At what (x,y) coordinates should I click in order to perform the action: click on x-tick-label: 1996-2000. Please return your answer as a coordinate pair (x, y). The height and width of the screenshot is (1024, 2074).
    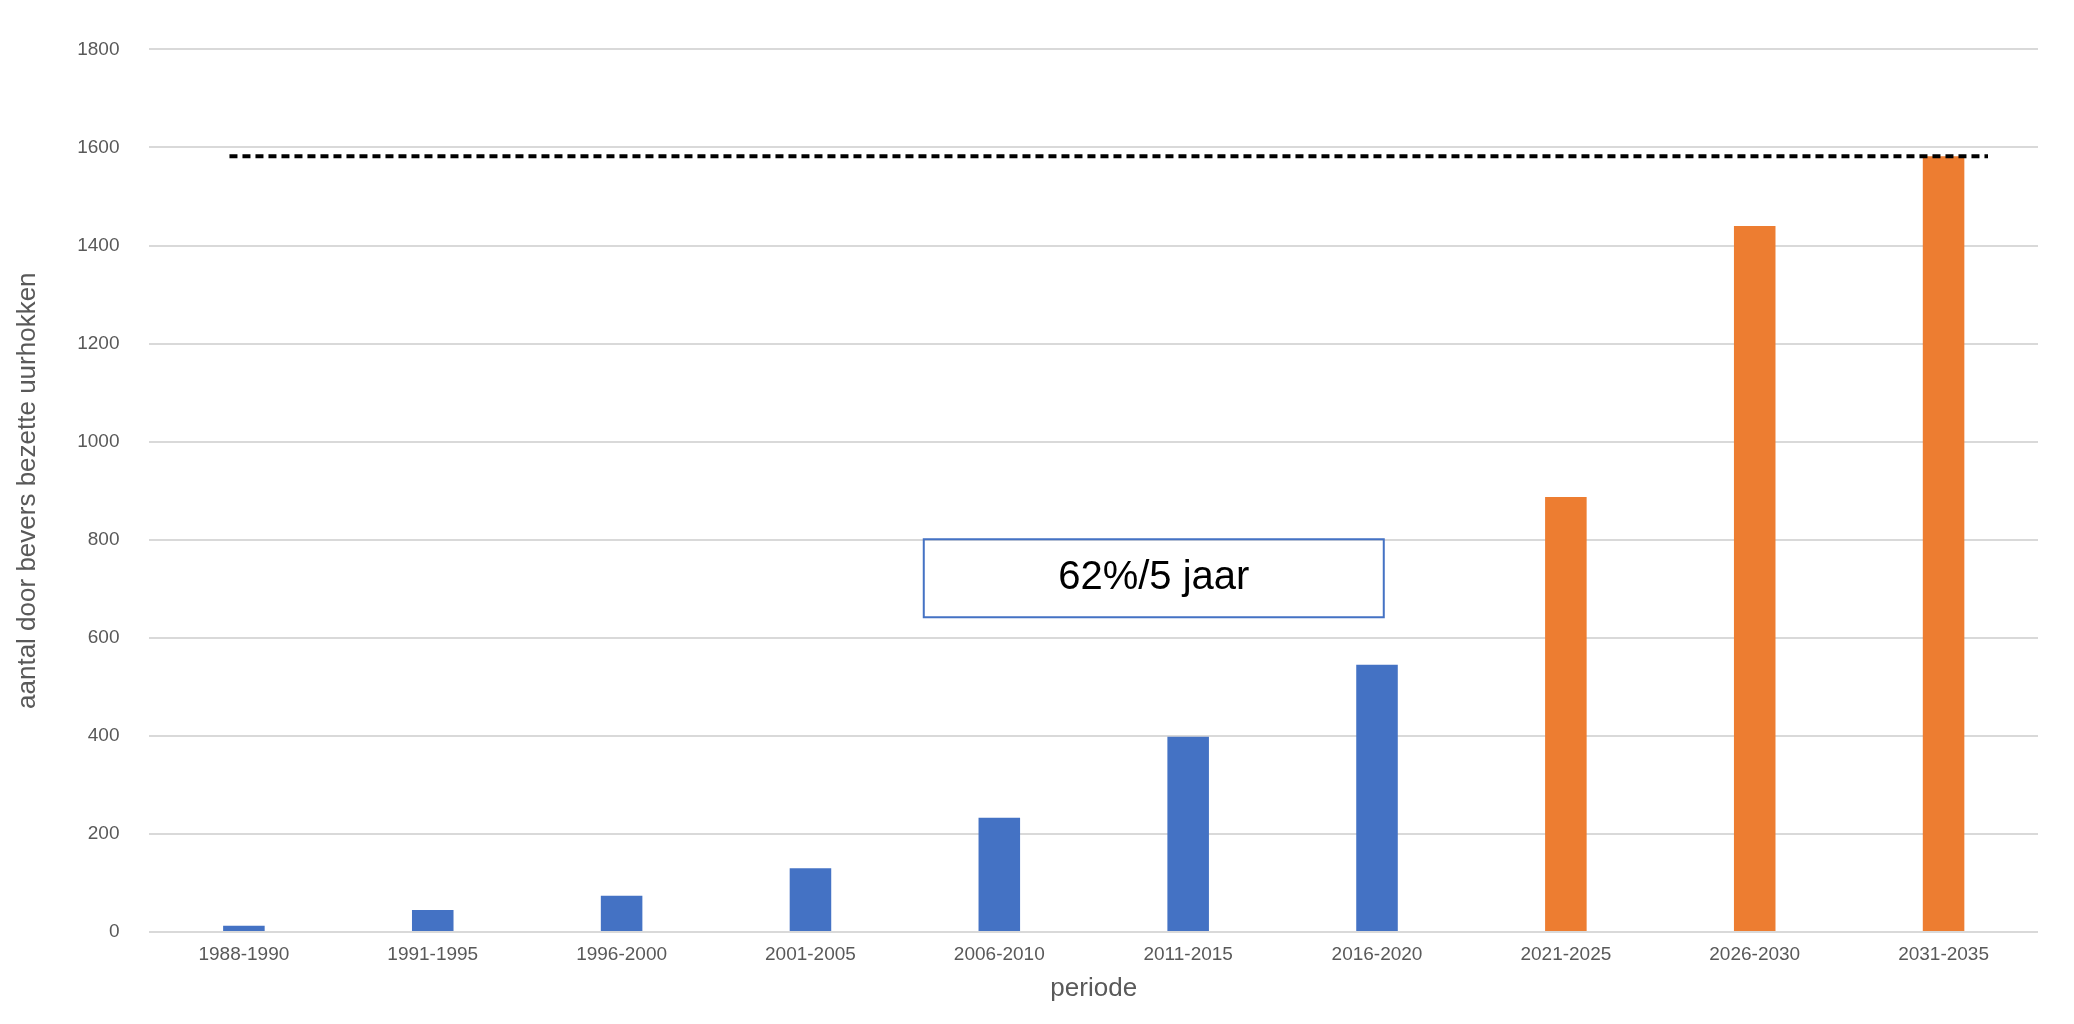
    Looking at the image, I should click on (622, 953).